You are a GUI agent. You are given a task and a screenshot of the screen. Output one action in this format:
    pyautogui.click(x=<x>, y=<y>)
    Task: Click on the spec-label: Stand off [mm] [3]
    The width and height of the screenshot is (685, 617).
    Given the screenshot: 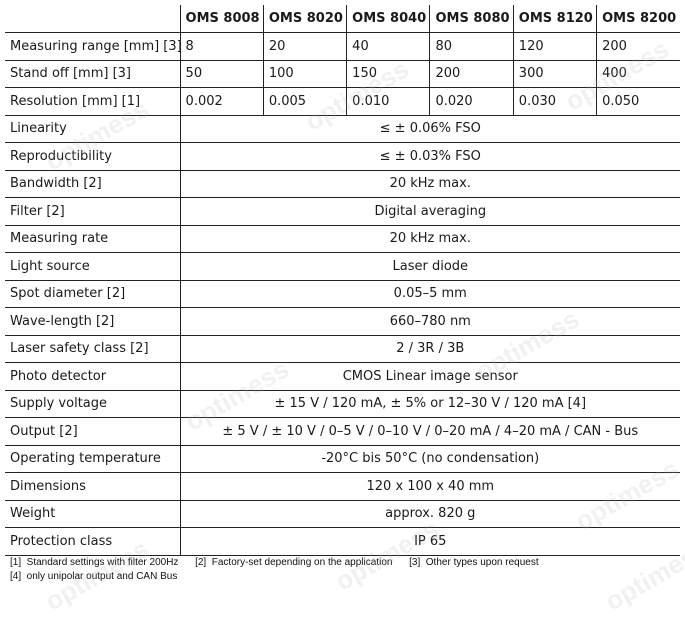 What is the action you would take?
    pyautogui.click(x=70, y=74)
    